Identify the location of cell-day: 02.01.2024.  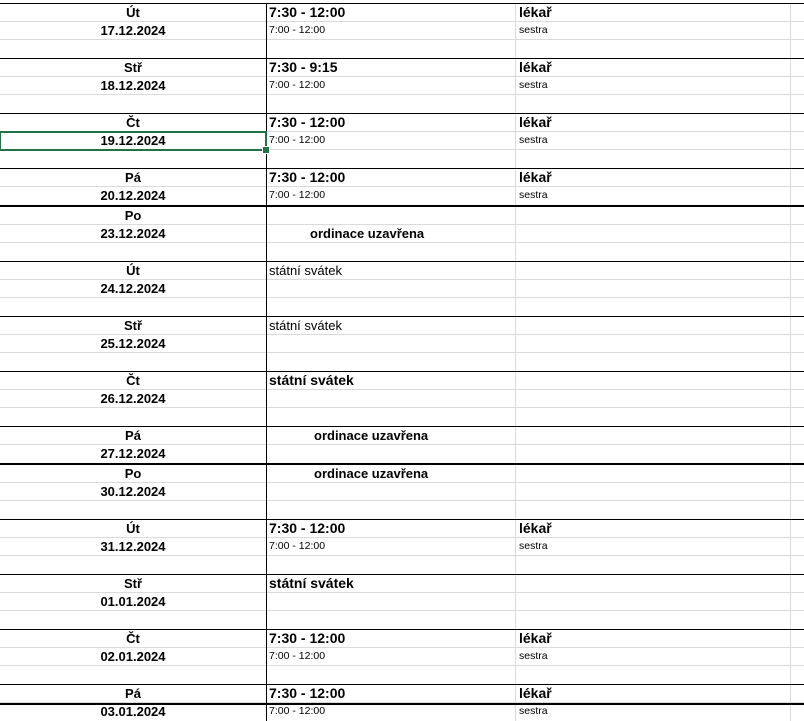
(133, 656).